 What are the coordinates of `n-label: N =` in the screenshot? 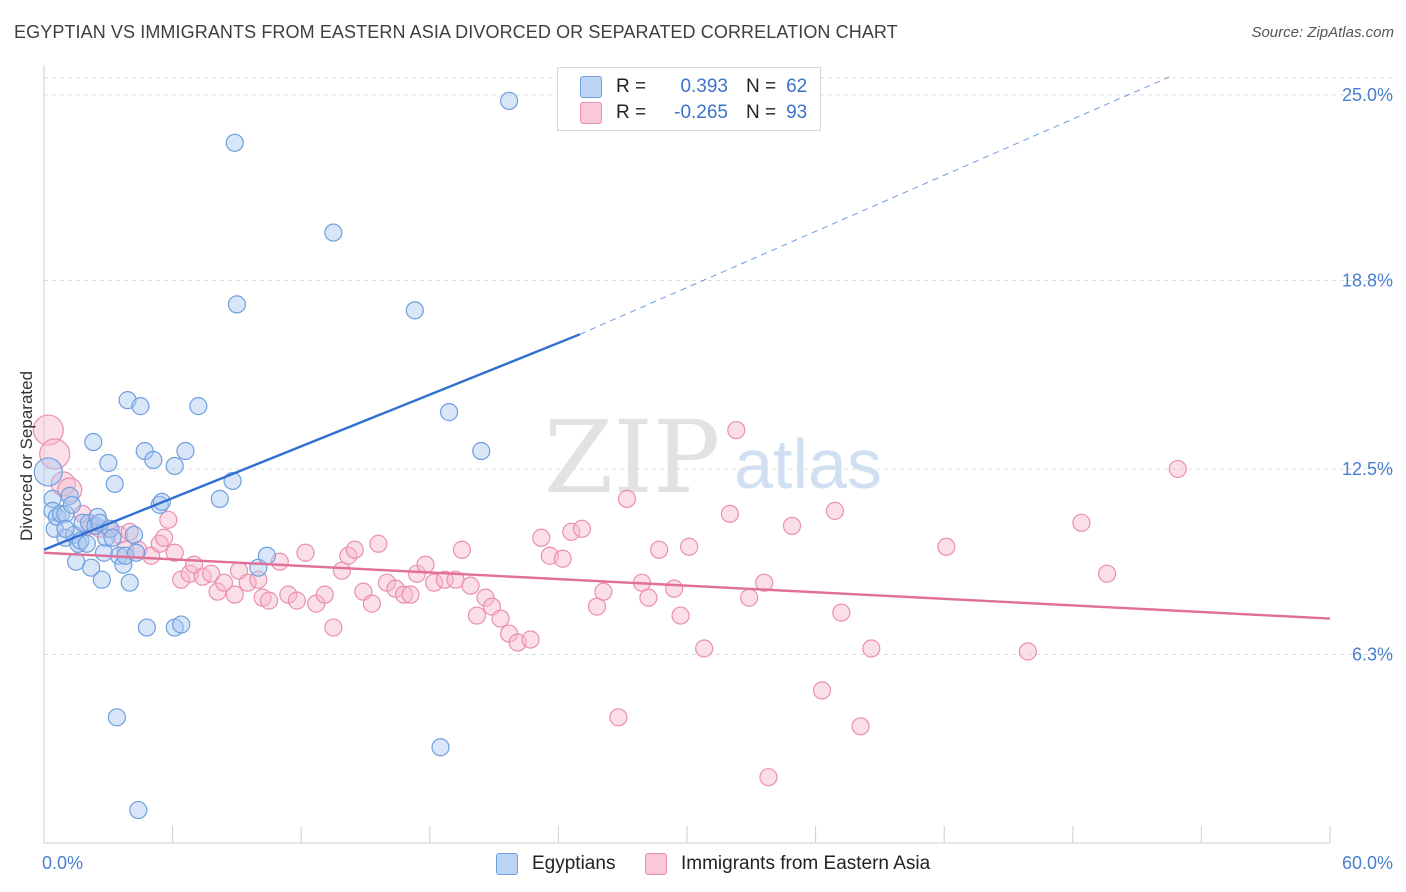 It's located at (761, 112).